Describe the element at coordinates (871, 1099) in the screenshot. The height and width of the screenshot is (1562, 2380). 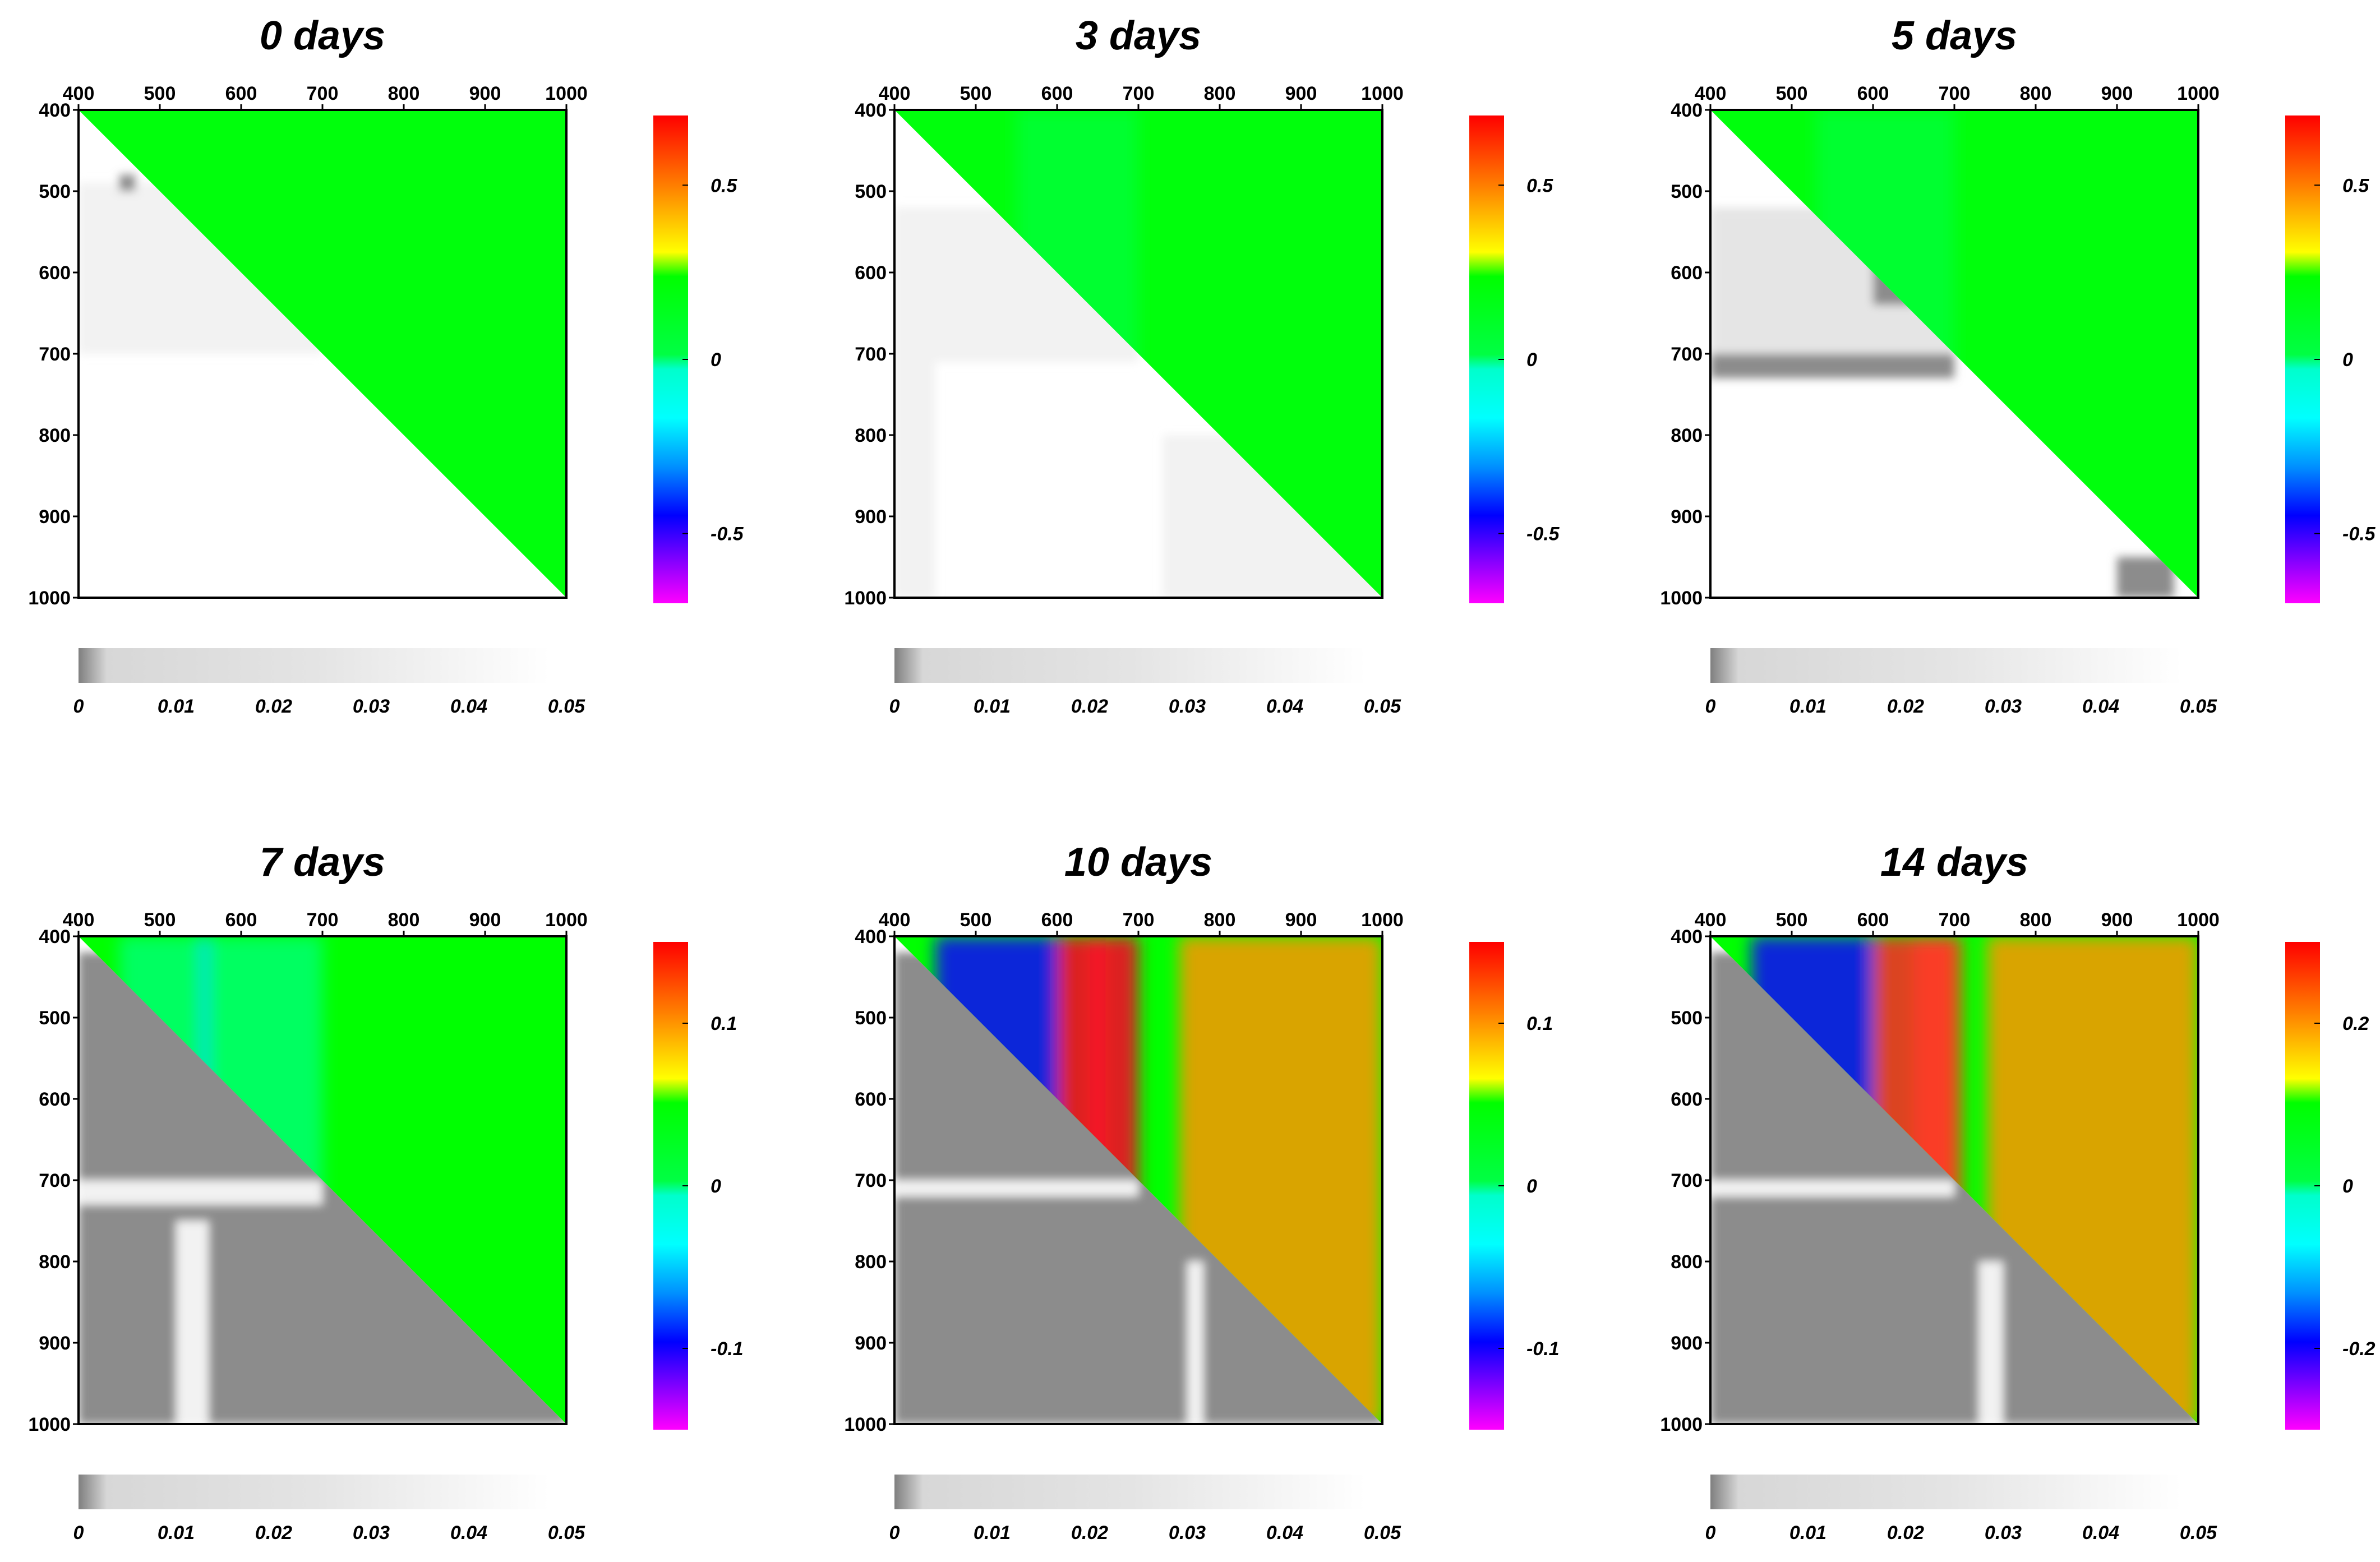
I see `y-tick-label: 600` at that location.